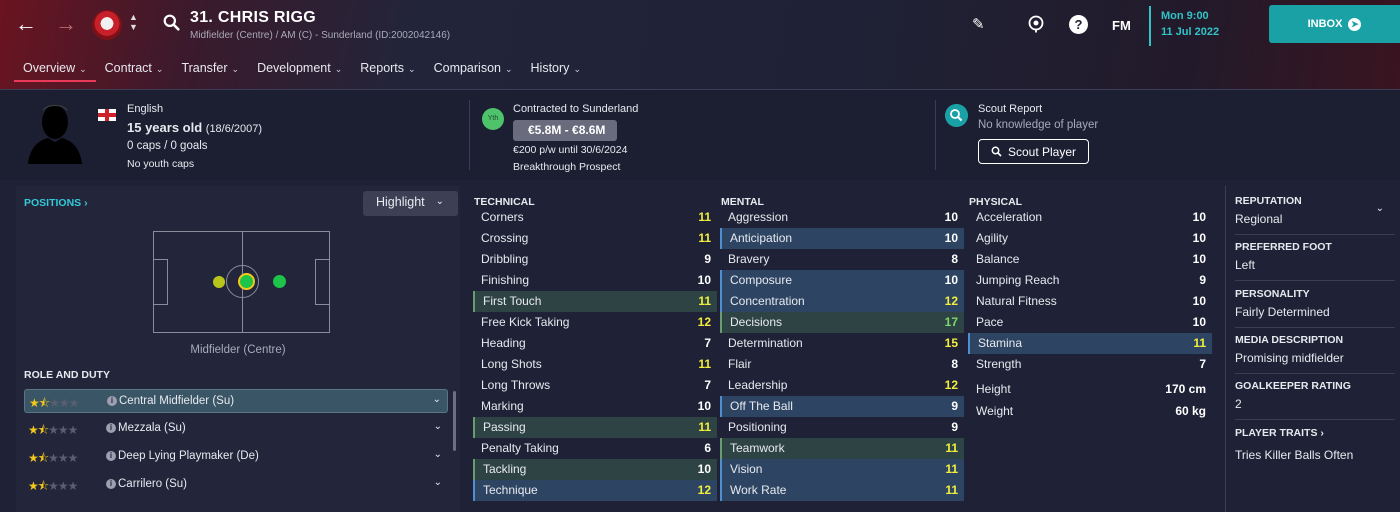 This screenshot has width=1400, height=512. I want to click on role-name: Central Midfielder (Su), so click(177, 401).